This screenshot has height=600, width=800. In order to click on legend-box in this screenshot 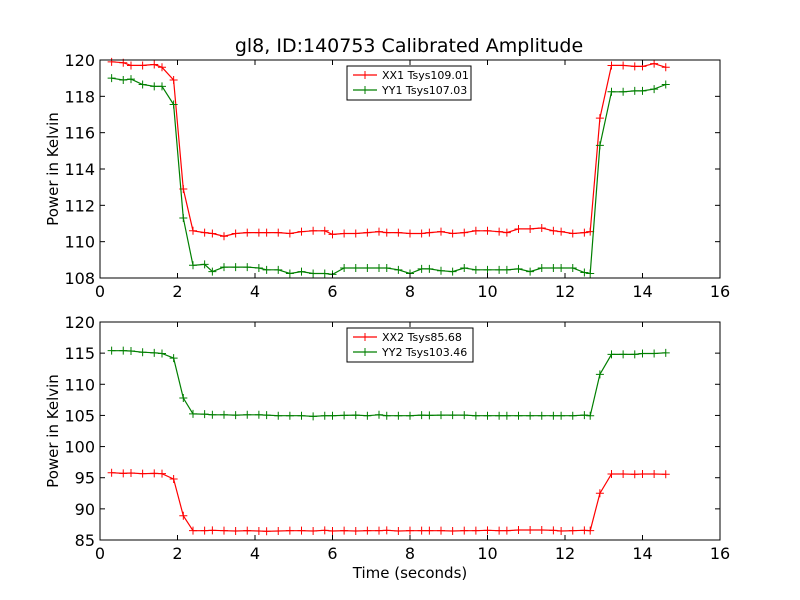, I will do `click(409, 83)`.